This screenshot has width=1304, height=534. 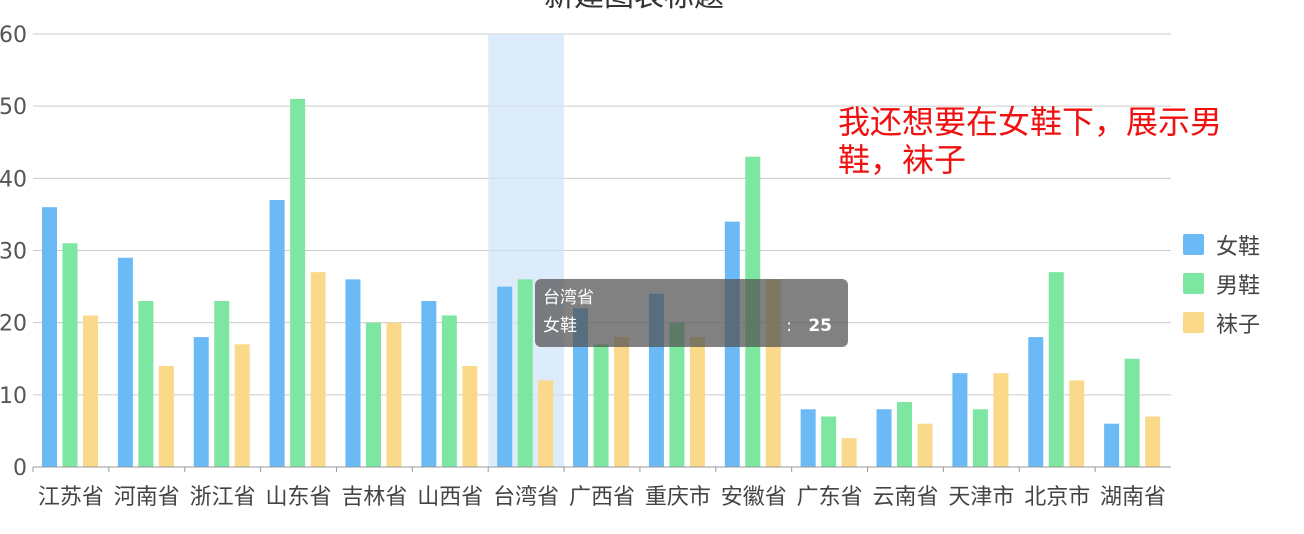 I want to click on legend: 女鞋 男鞋 袜子, so click(x=1221, y=283).